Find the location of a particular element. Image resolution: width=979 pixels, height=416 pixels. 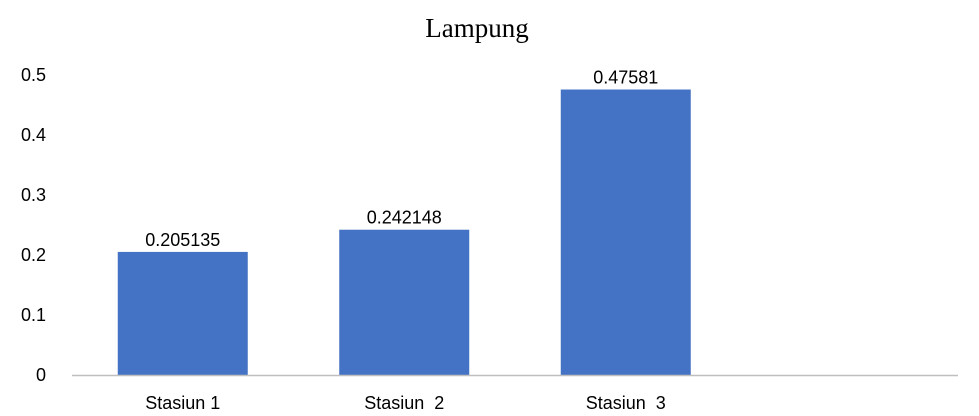

data-label: 0.242148 is located at coordinates (404, 218).